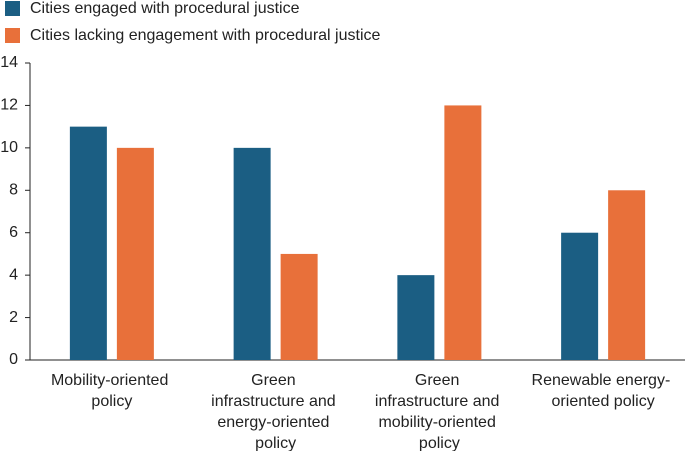 The width and height of the screenshot is (685, 456). Describe the element at coordinates (112, 391) in the screenshot. I see `x-tick-label: Mobility-oriented policy` at that location.